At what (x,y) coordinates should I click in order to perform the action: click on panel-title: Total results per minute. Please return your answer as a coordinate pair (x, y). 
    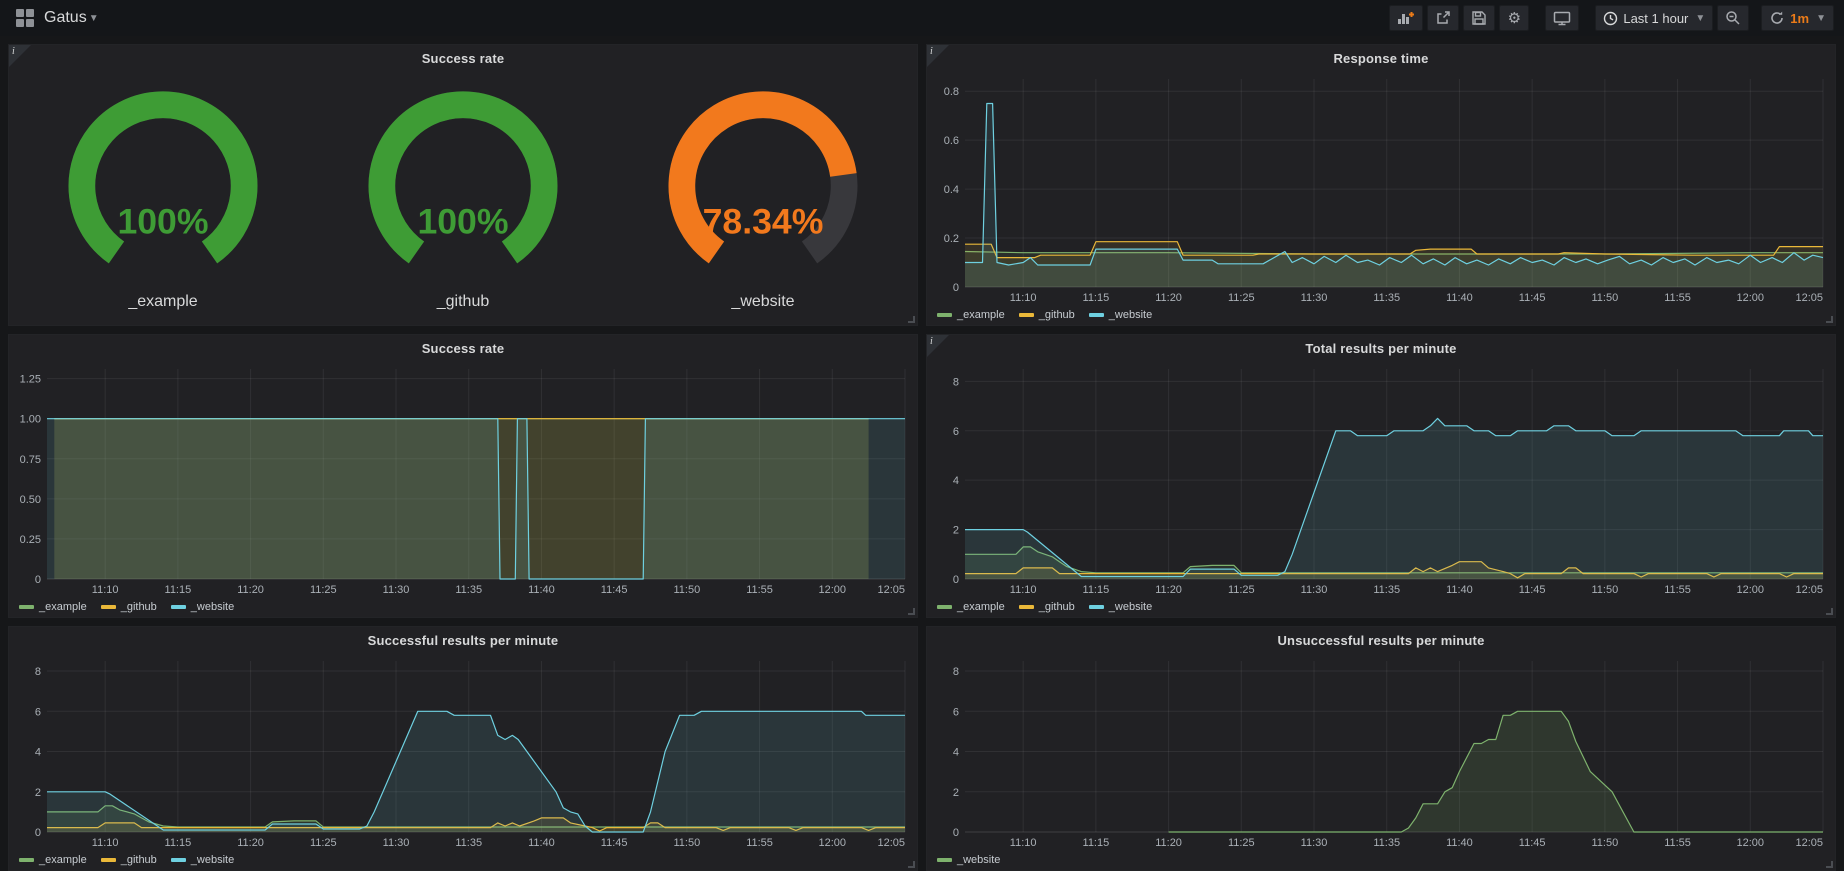
    Looking at the image, I should click on (1381, 348).